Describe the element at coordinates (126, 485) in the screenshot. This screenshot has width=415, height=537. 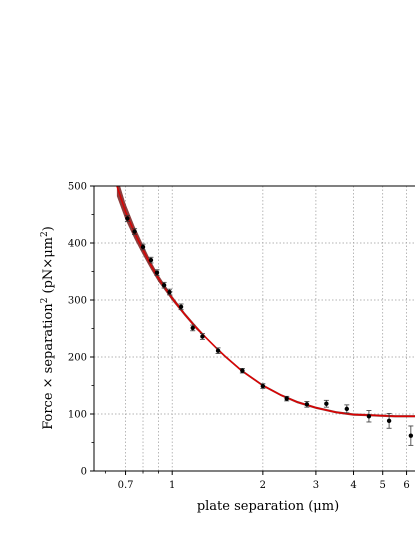
I see `x-tick-label: 0.7` at that location.